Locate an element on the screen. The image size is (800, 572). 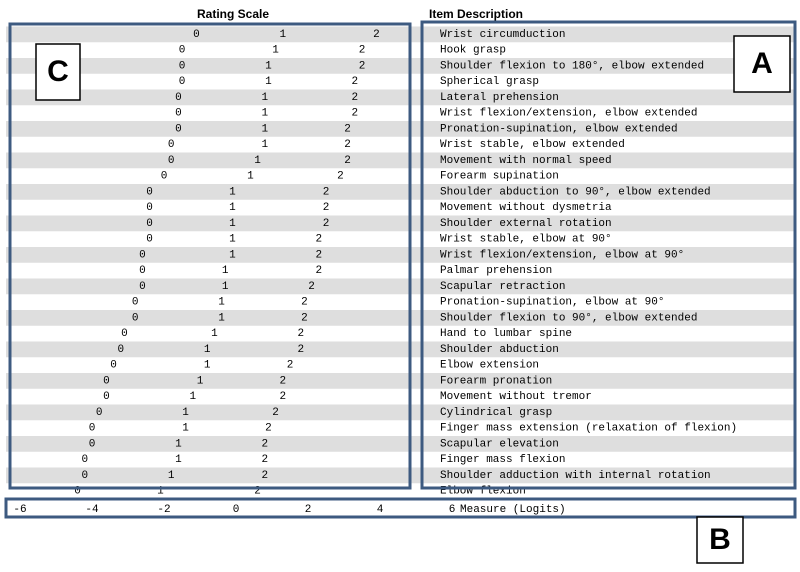
x-tick-label: 6 is located at coordinates (452, 510).